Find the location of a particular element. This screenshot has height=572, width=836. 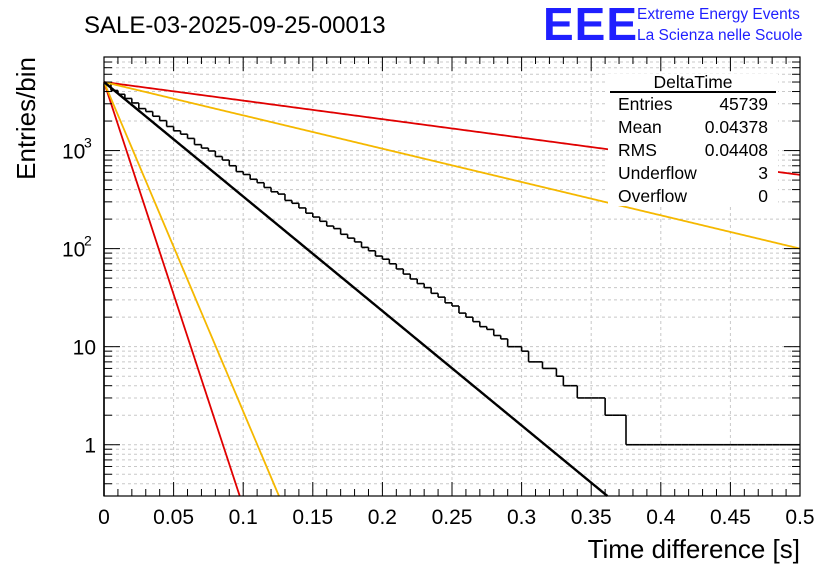

x-tick-label: 0.1 is located at coordinates (243, 517).